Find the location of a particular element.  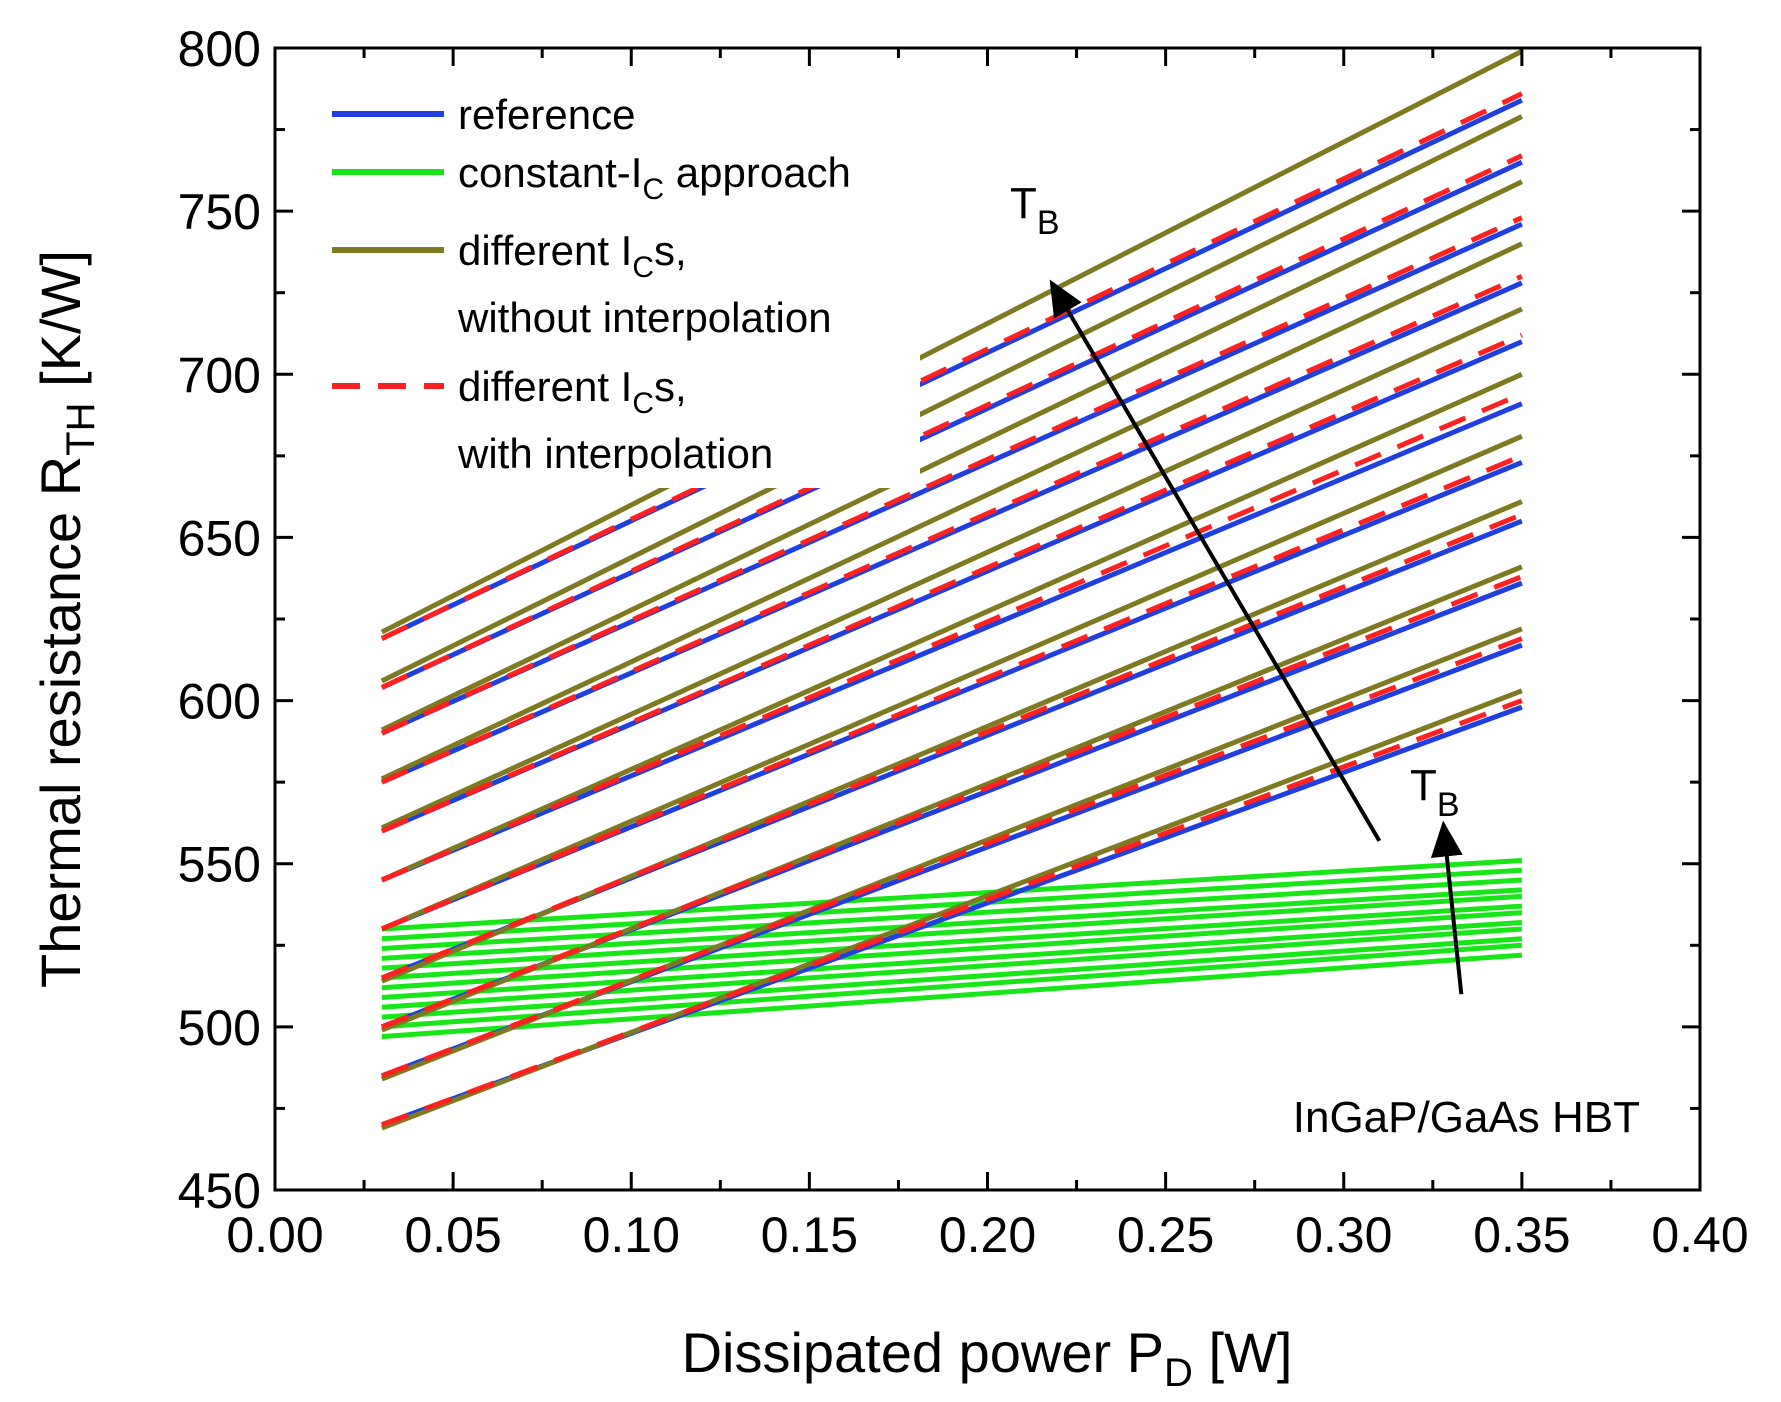

tb-arrow-lower-label: TB is located at coordinates (1435, 792).